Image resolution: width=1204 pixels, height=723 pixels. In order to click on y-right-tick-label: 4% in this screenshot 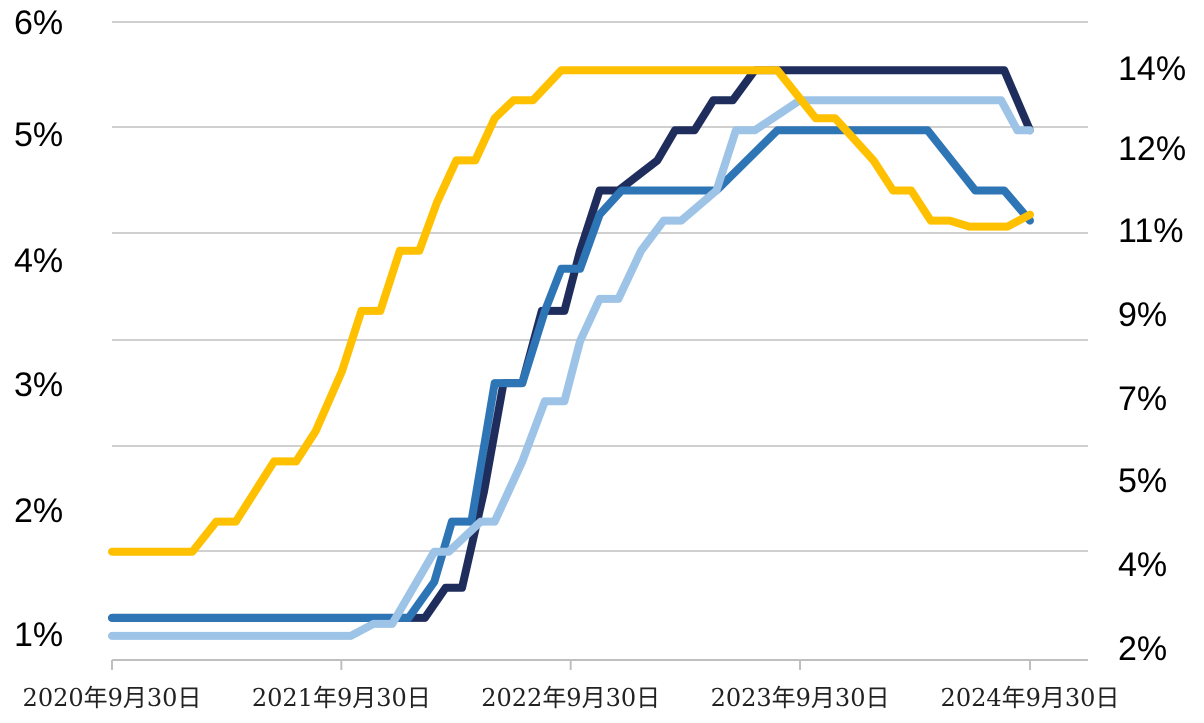, I will do `click(1142, 565)`.